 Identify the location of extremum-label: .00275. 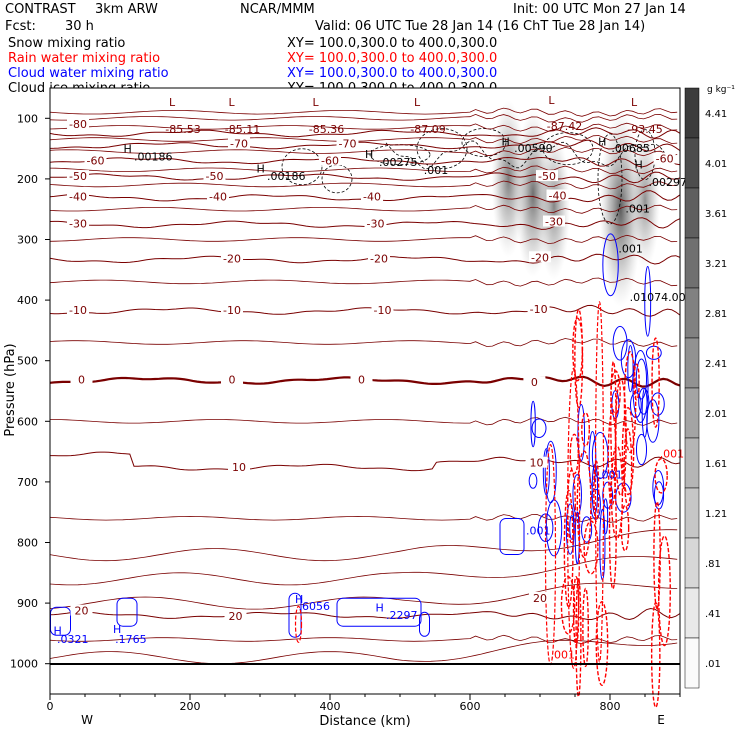
(398, 162).